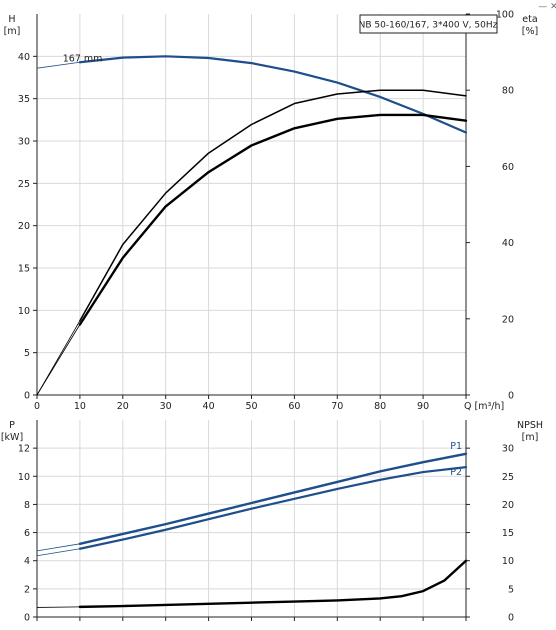  I want to click on y-left-tick-label: 12, so click(24, 449).